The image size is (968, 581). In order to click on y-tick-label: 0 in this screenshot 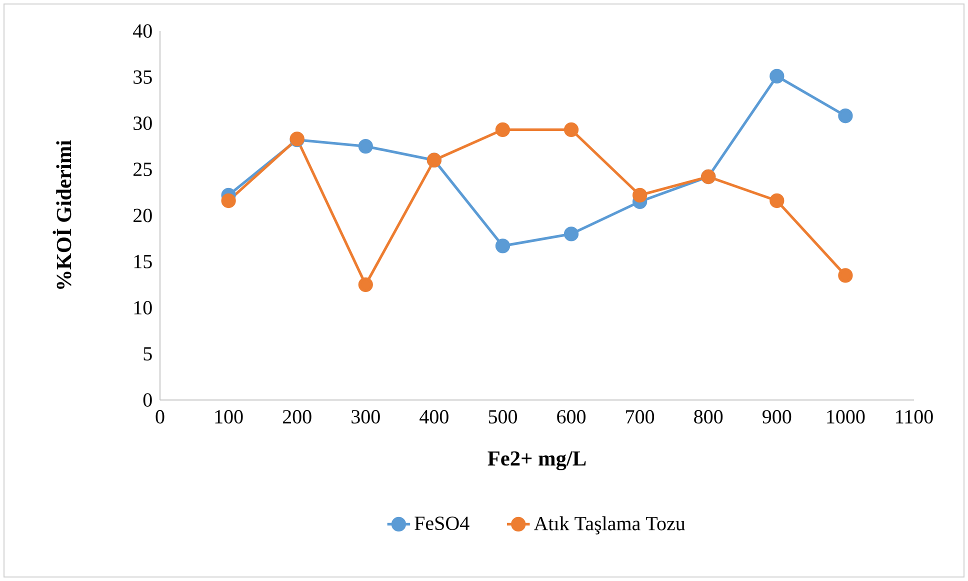, I will do `click(147, 400)`.